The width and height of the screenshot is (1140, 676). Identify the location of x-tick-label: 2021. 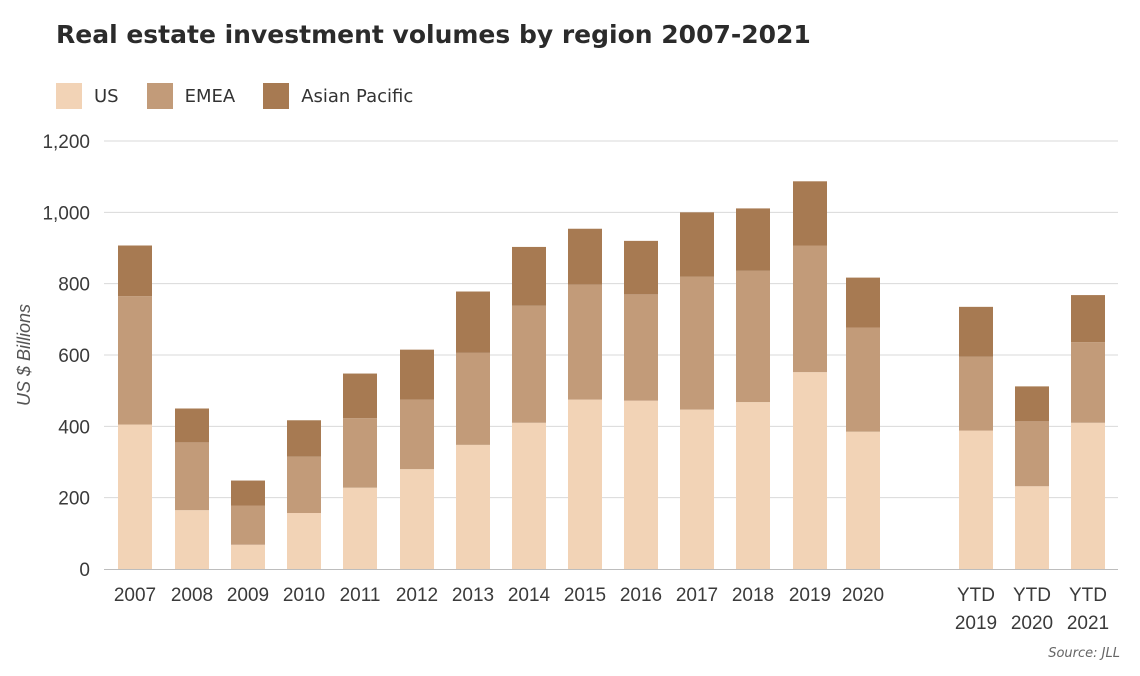
(1088, 623).